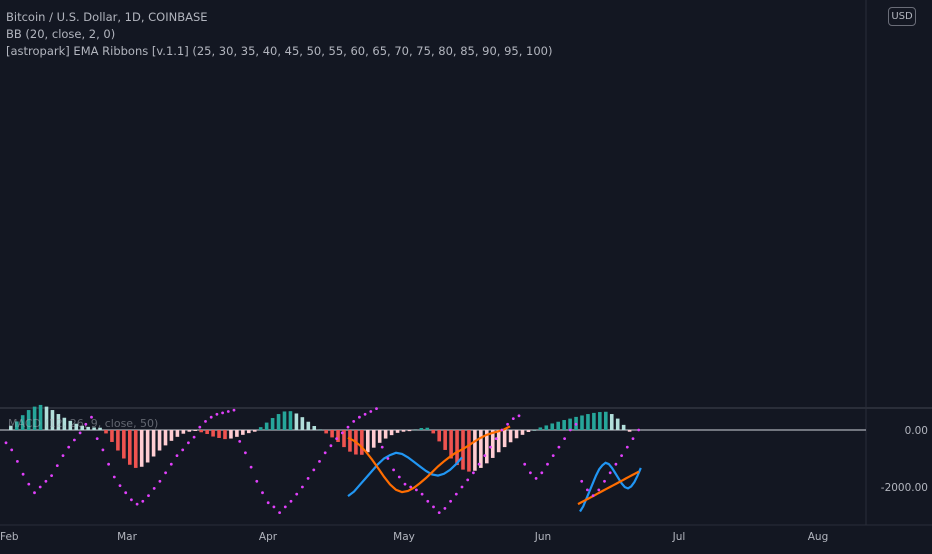 The width and height of the screenshot is (932, 554). I want to click on macd-dots, so click(322, 460).